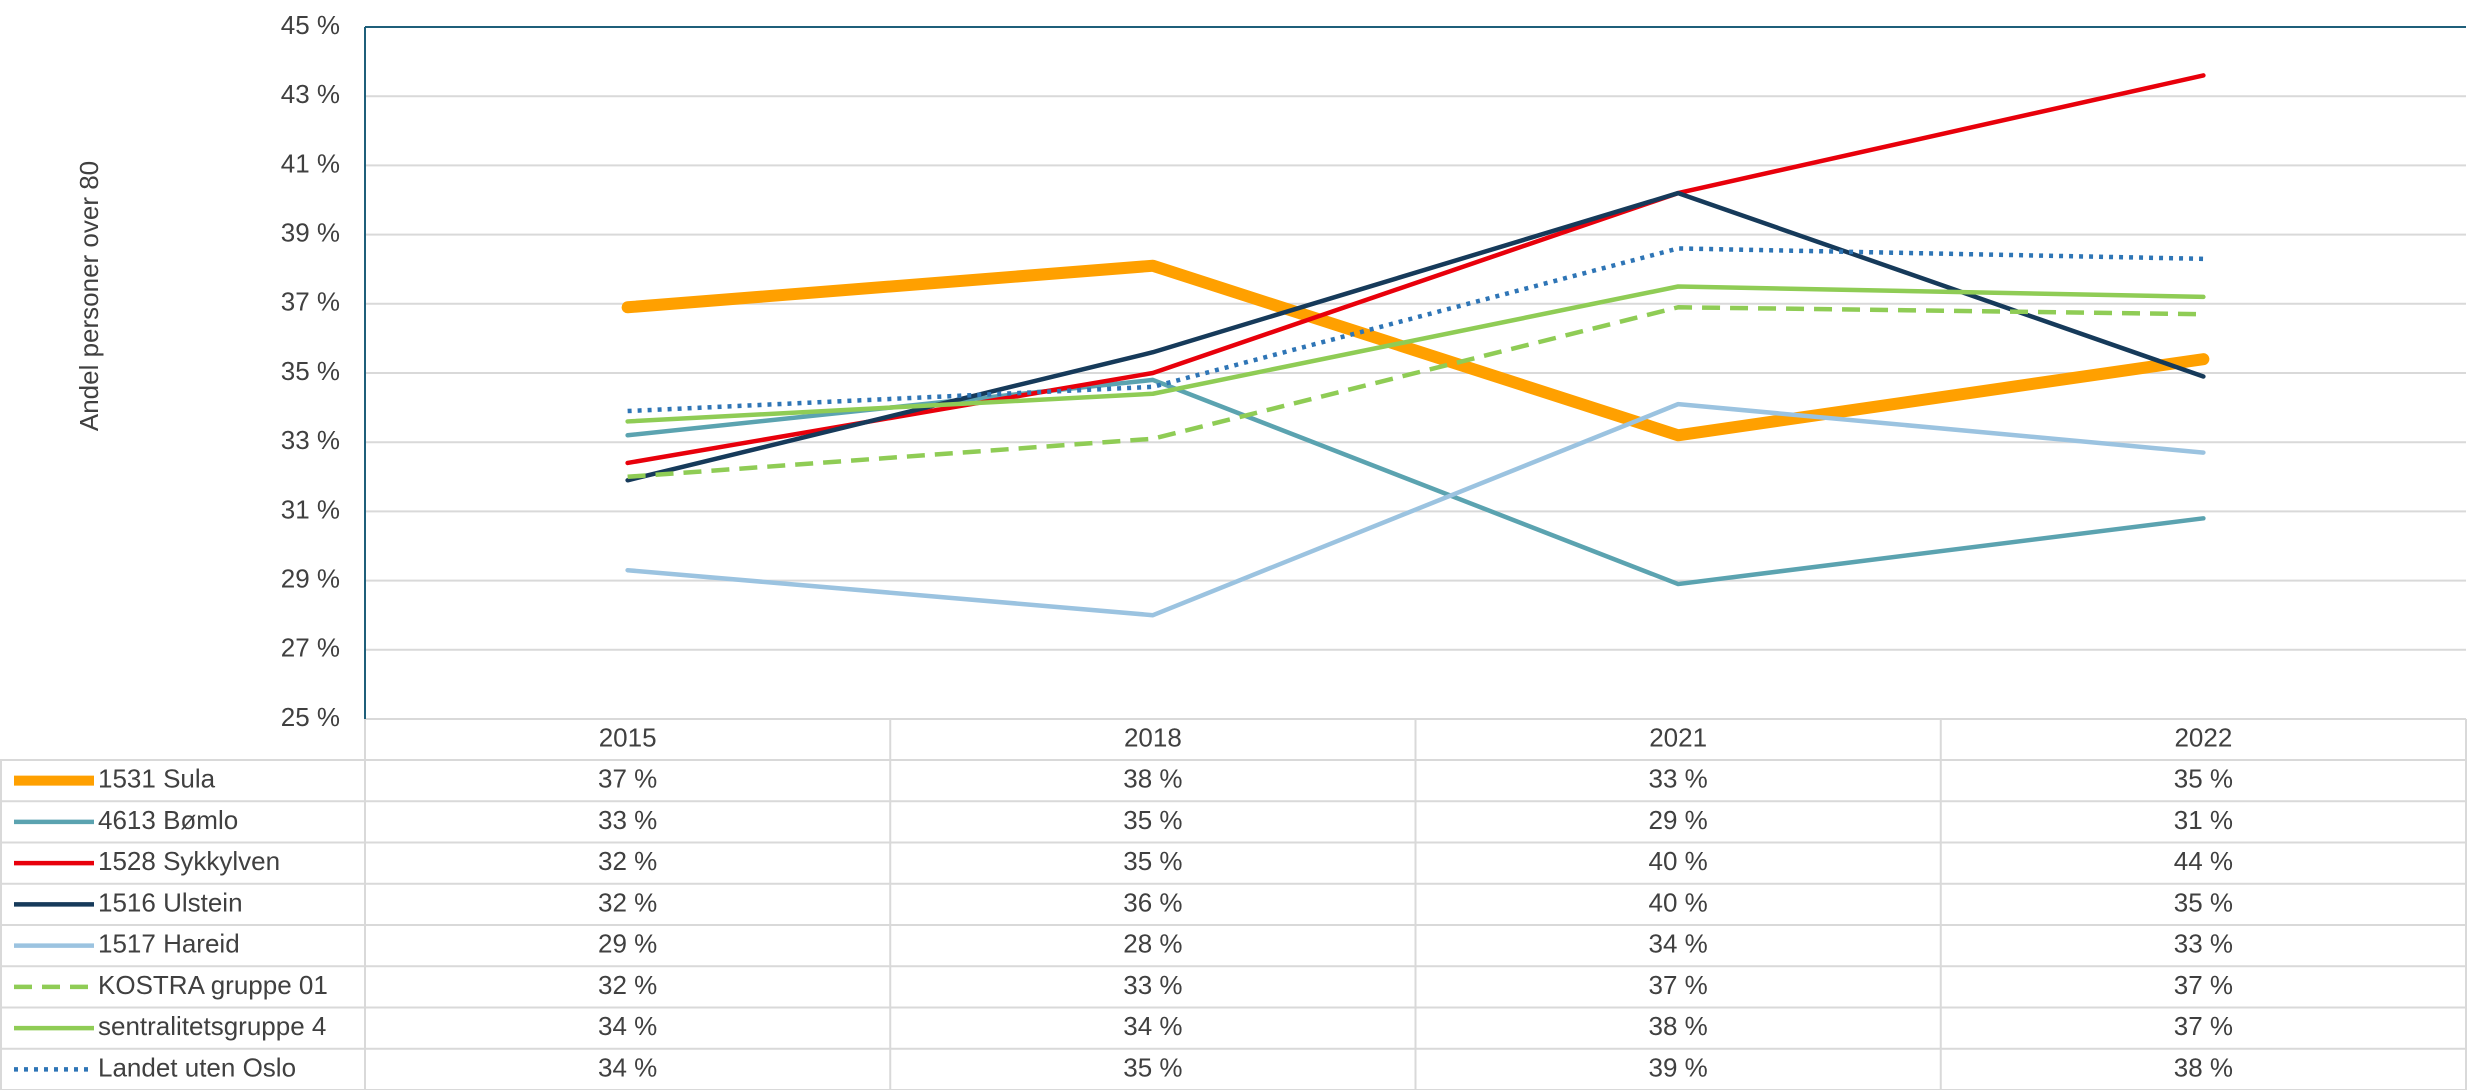  What do you see at coordinates (310, 717) in the screenshot?
I see `y-tick-label: 25 %` at bounding box center [310, 717].